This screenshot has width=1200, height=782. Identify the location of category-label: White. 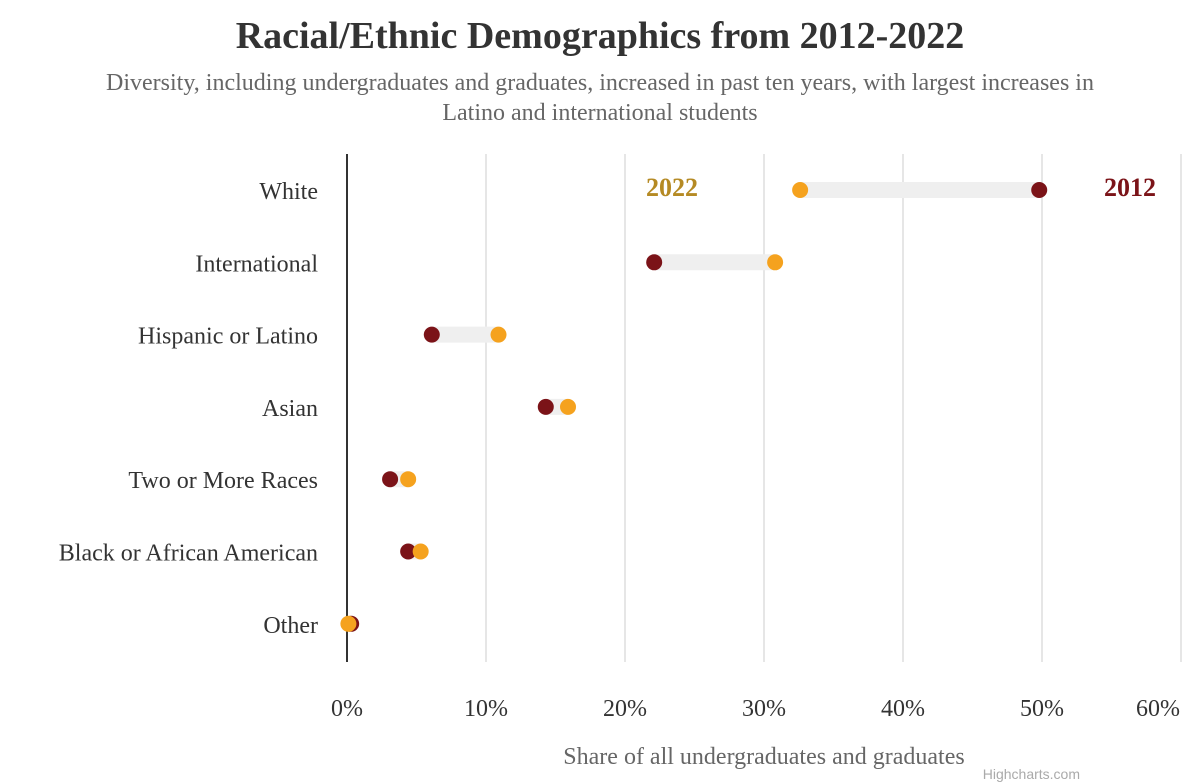
(288, 192).